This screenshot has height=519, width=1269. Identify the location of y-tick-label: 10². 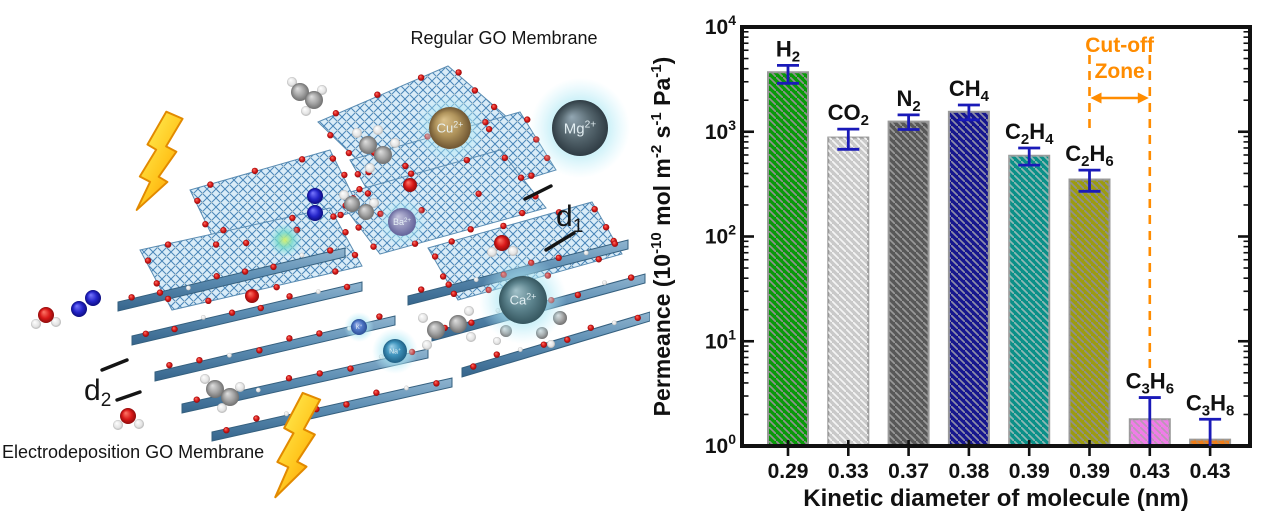
(720, 235).